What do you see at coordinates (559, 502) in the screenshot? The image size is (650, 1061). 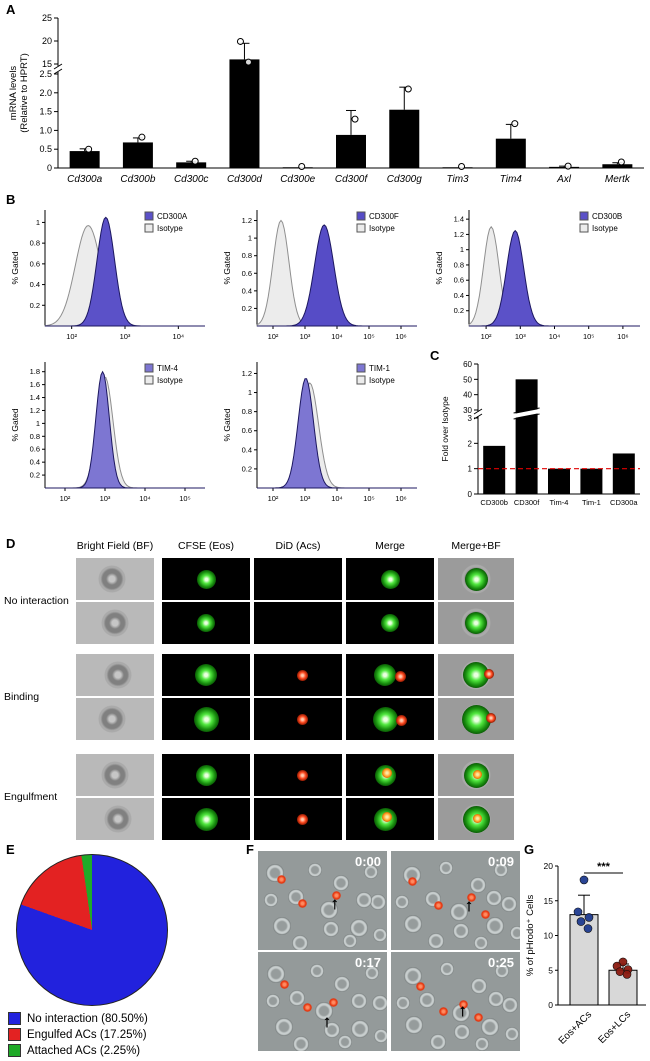 I see `x-tick-label: Tim-4` at bounding box center [559, 502].